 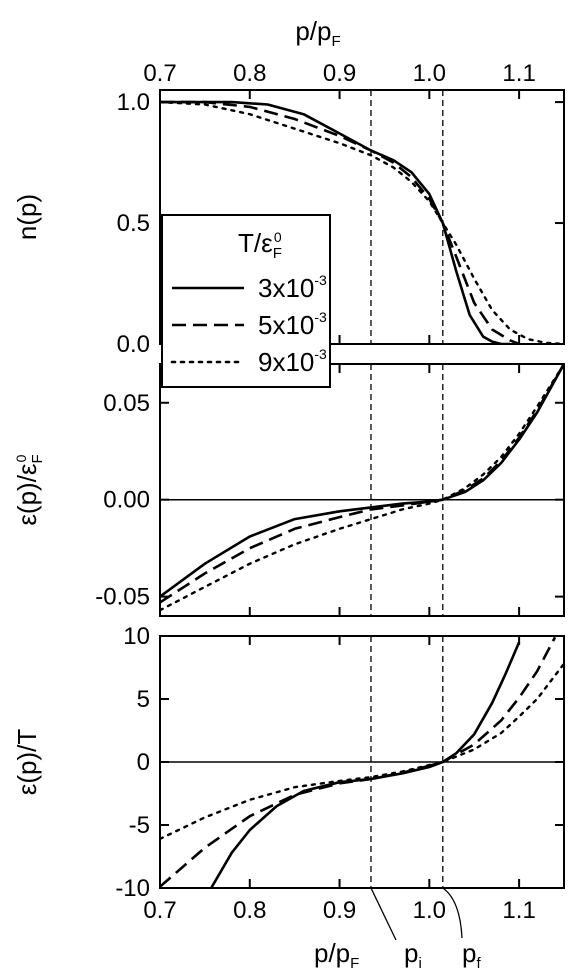 What do you see at coordinates (143, 699) in the screenshot?
I see `y-tick-label: 5` at bounding box center [143, 699].